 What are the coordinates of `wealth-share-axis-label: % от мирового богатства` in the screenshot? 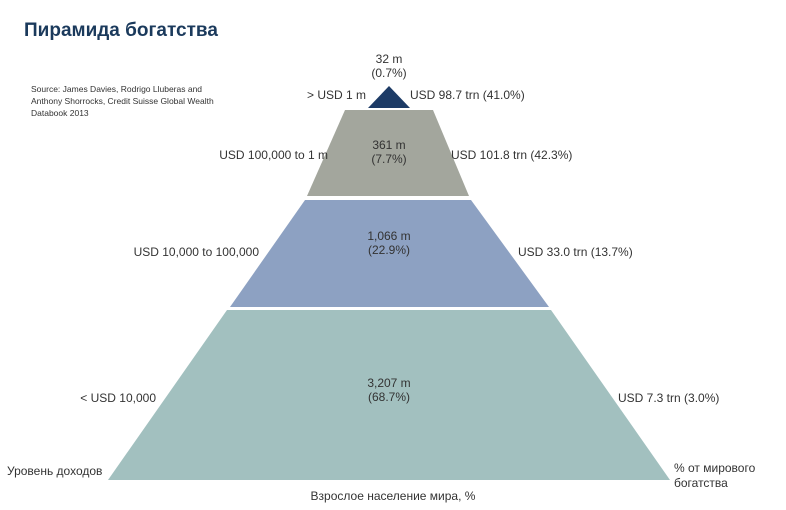 It's located at (715, 475).